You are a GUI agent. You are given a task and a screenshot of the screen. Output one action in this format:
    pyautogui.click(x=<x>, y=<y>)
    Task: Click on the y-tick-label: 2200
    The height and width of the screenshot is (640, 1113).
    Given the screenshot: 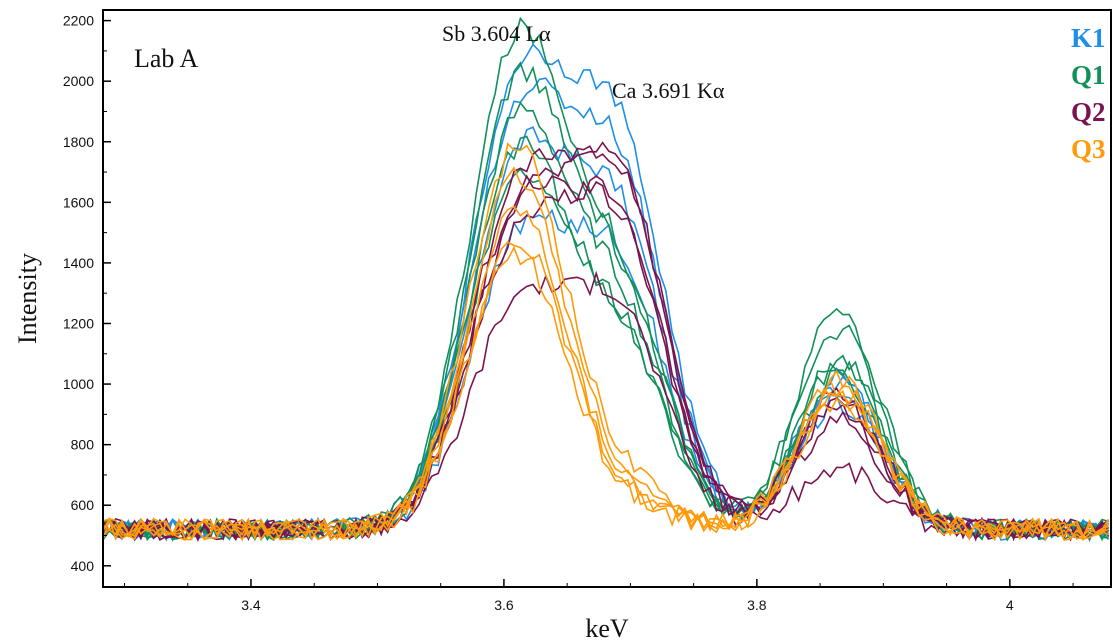 What is the action you would take?
    pyautogui.click(x=78, y=21)
    